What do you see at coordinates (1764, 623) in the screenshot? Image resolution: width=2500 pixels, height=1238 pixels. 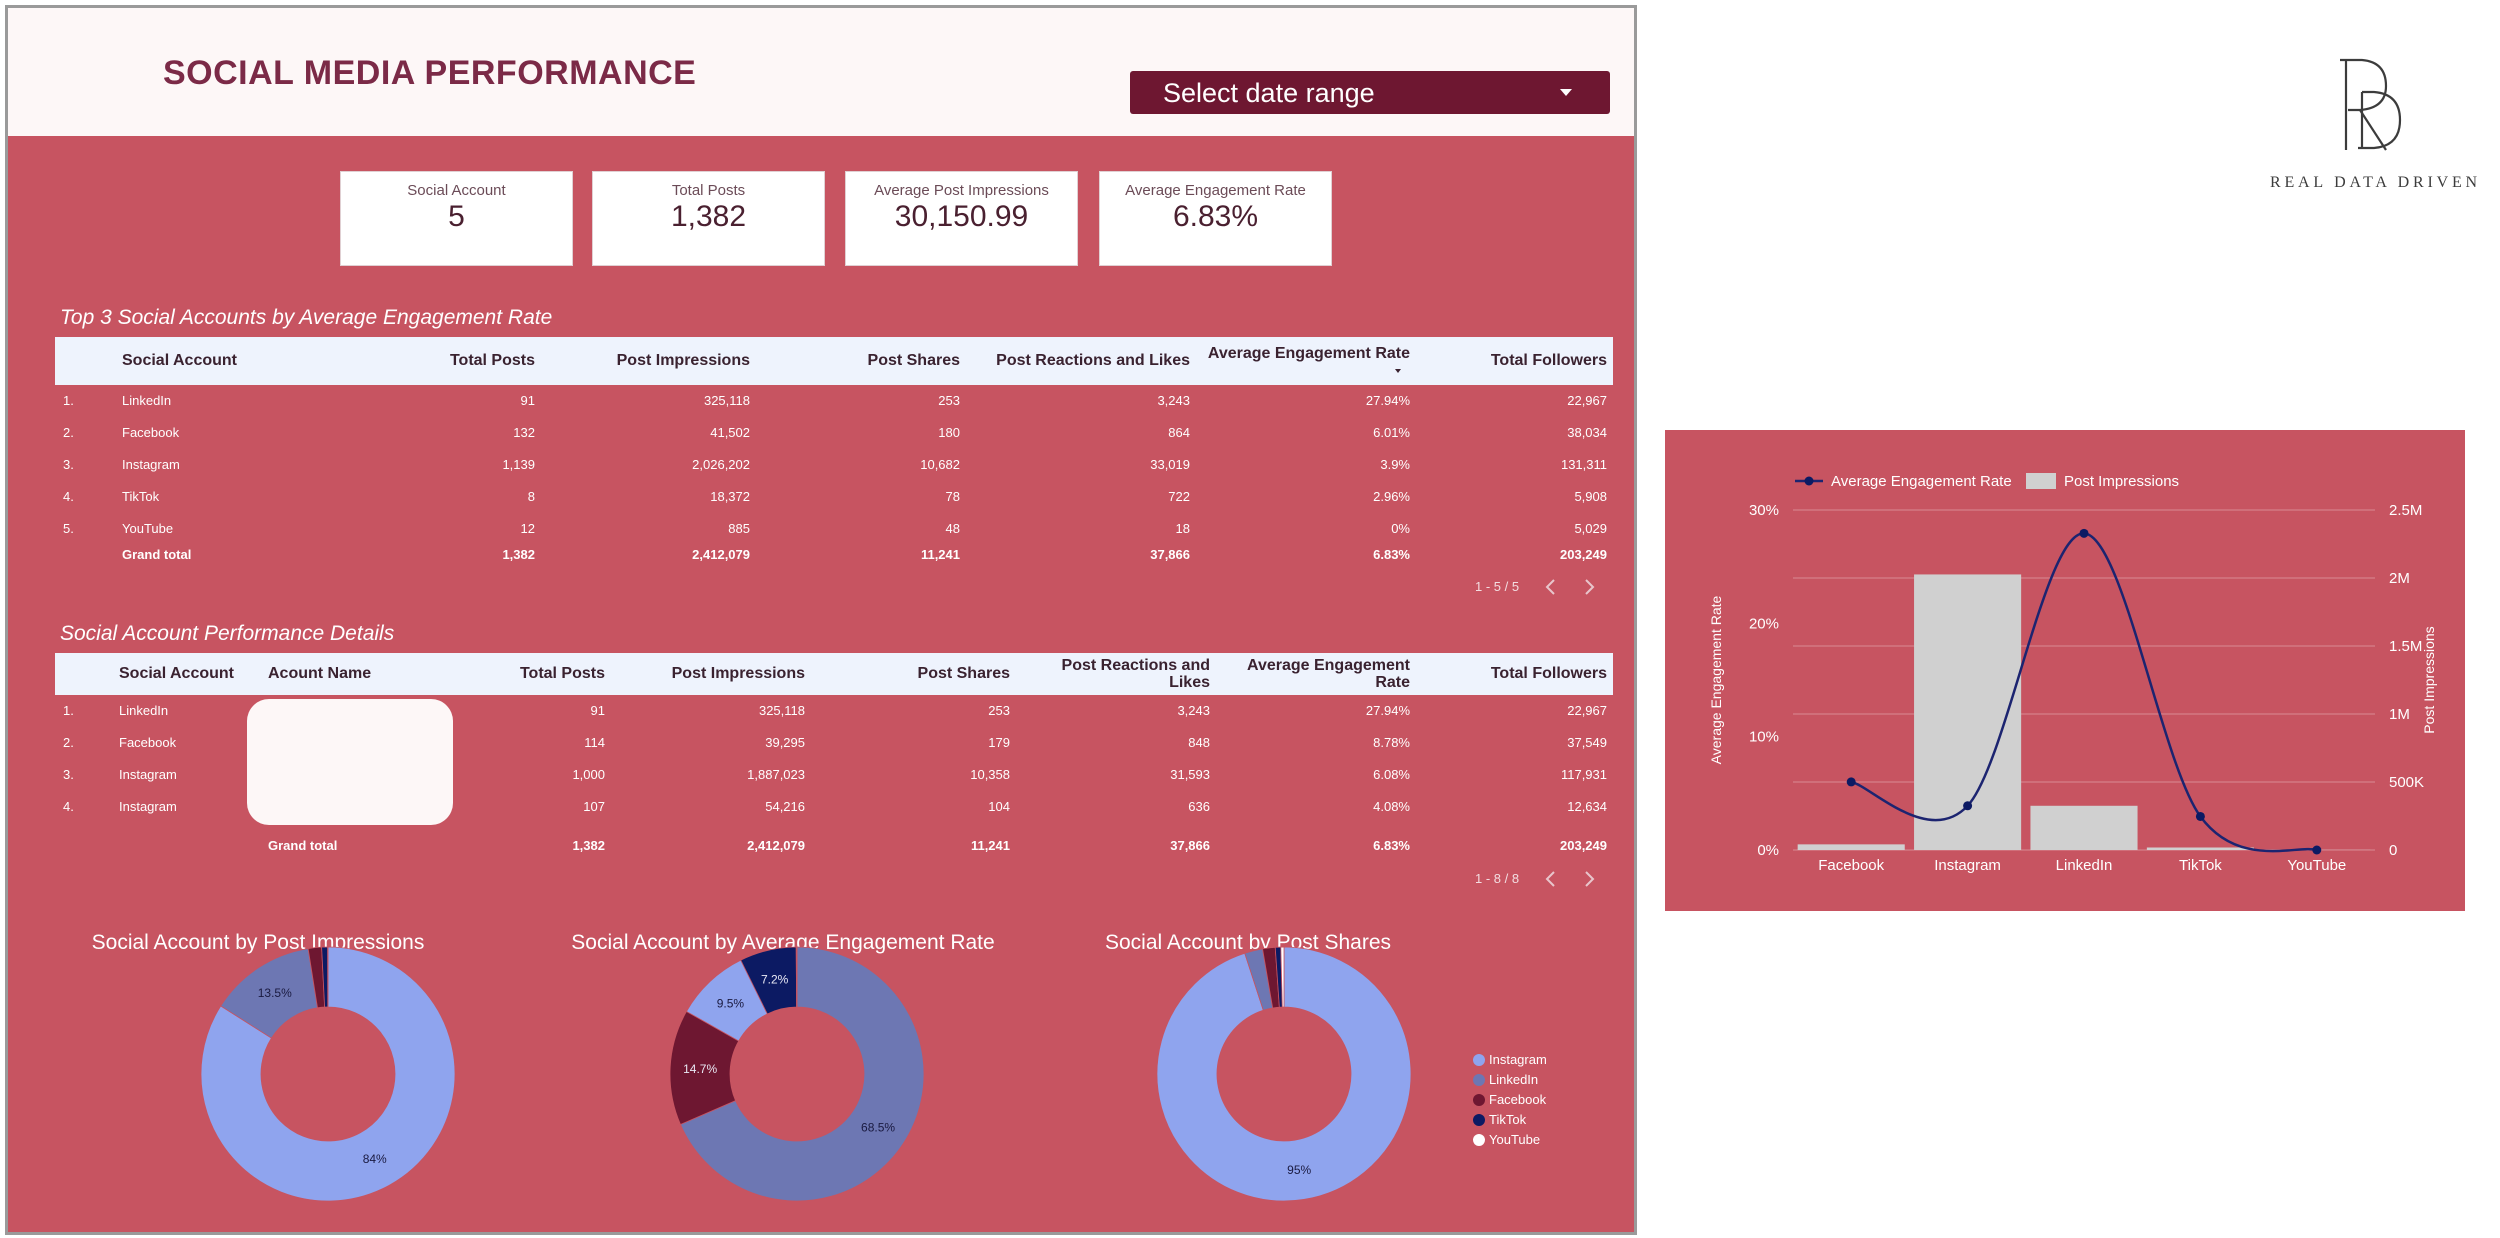 I see `y-tick-label: 20%` at bounding box center [1764, 623].